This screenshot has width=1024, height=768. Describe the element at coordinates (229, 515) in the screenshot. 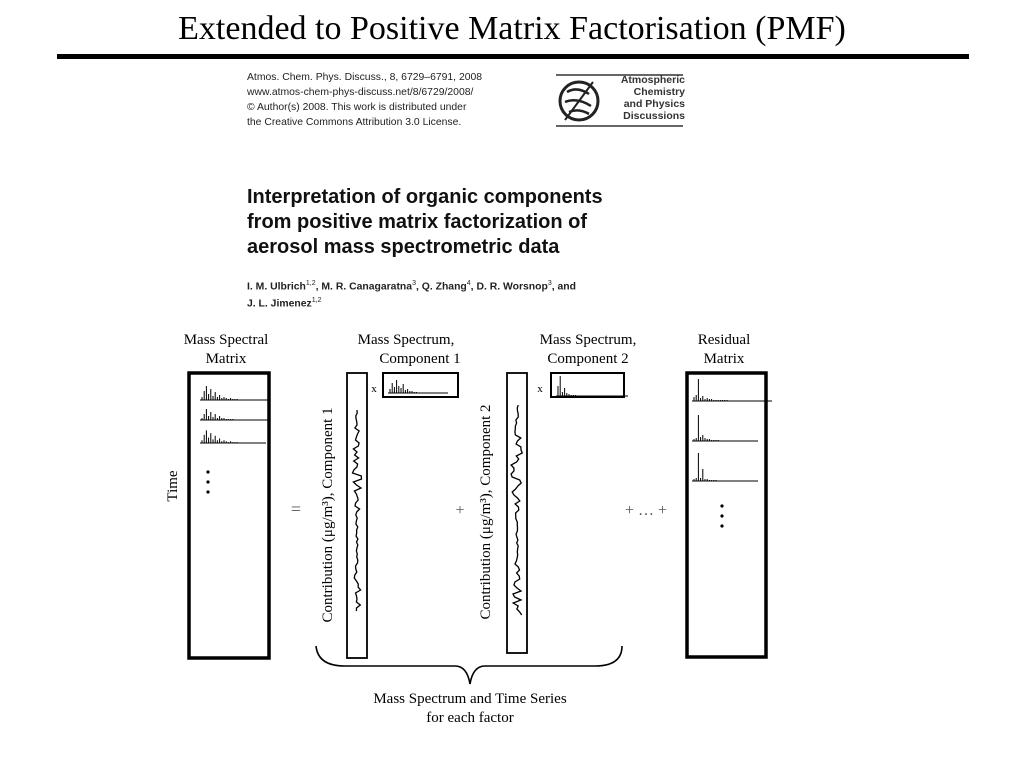

I see `mass-spectral-matrix` at that location.